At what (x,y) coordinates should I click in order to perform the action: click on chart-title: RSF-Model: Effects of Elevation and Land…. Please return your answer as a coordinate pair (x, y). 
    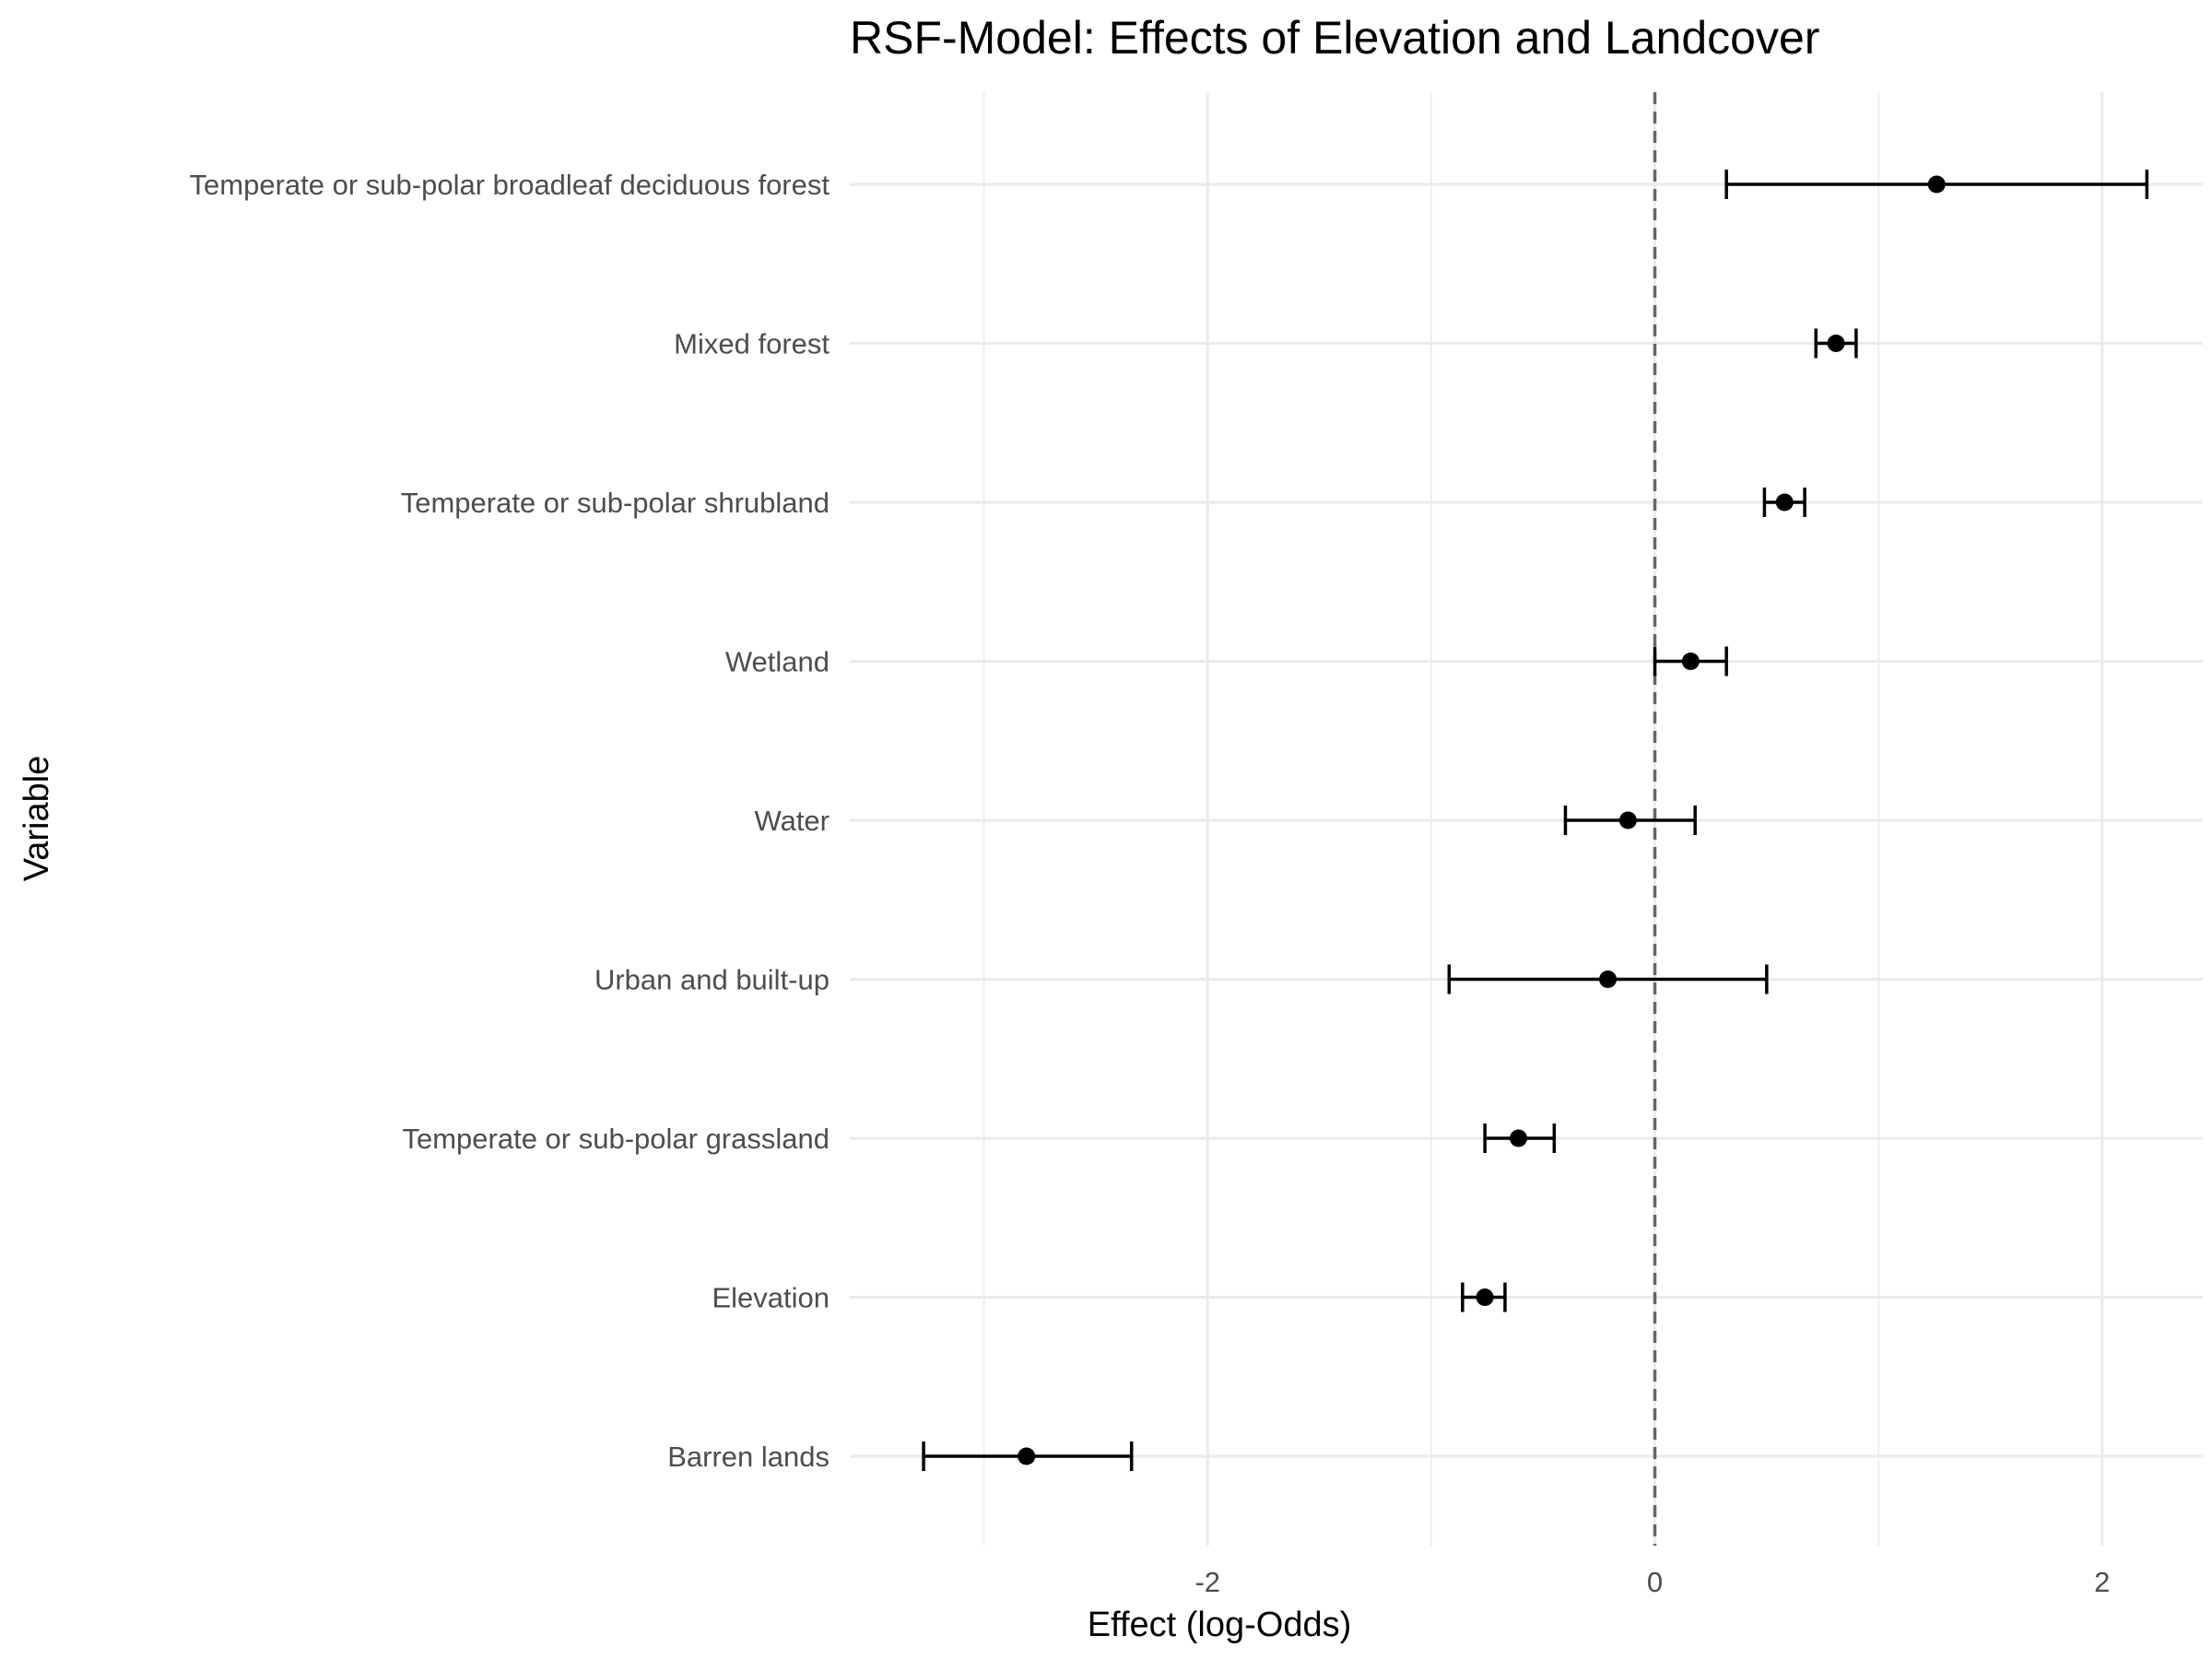
    Looking at the image, I should click on (1334, 38).